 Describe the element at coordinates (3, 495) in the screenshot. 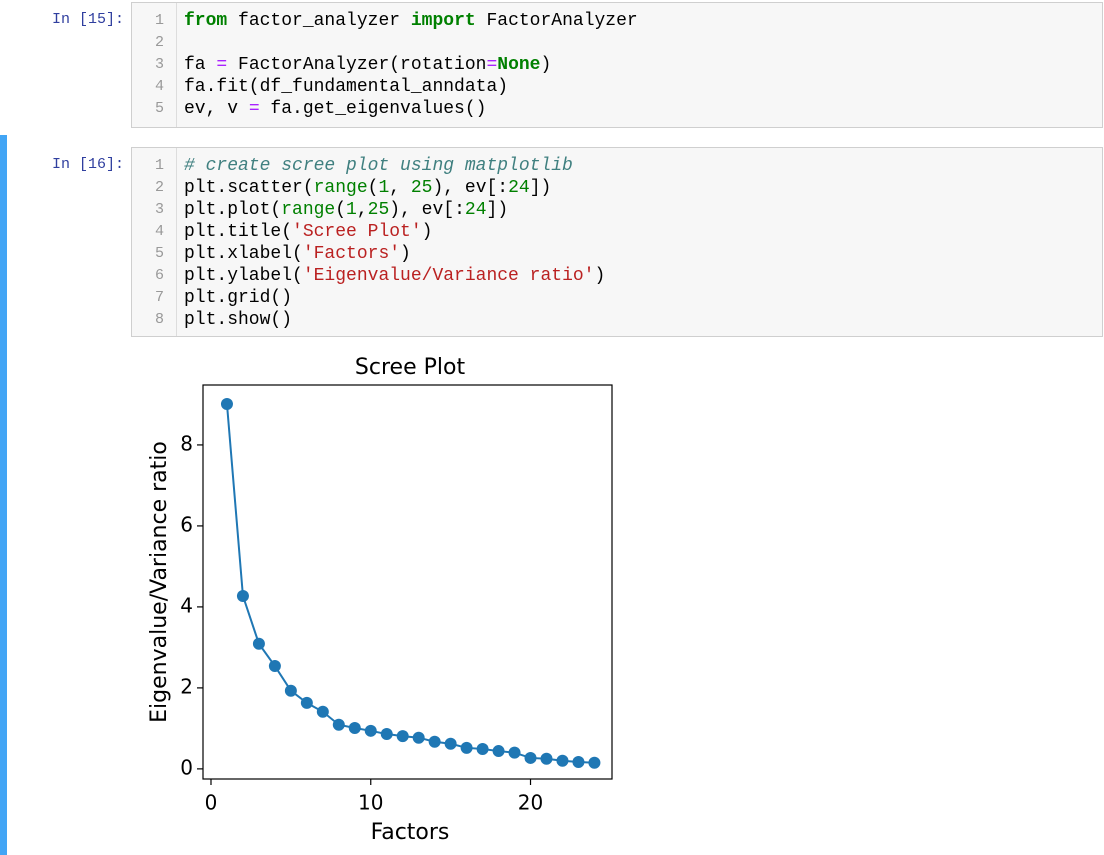

I see `selected-cell-bar` at that location.